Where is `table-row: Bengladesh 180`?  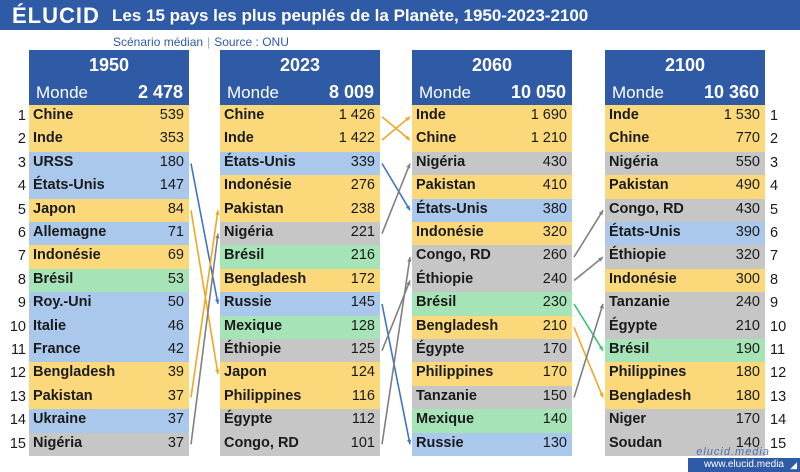 table-row: Bengladesh 180 is located at coordinates (685, 397).